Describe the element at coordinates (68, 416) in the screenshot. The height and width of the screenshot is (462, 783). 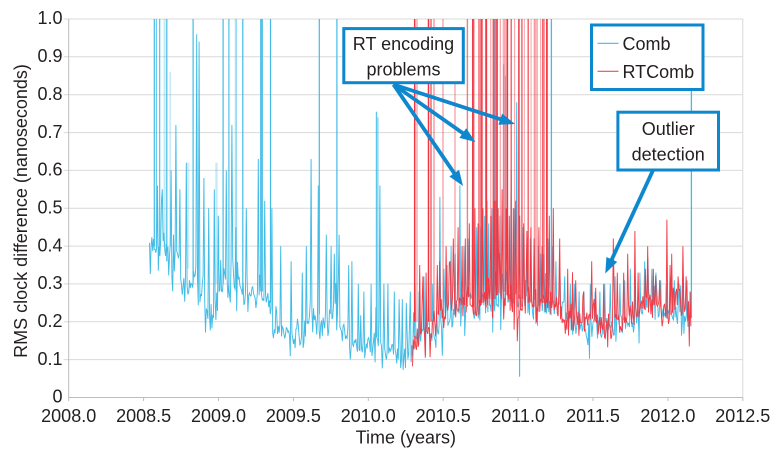
I see `svg-text: 2008.0` at that location.